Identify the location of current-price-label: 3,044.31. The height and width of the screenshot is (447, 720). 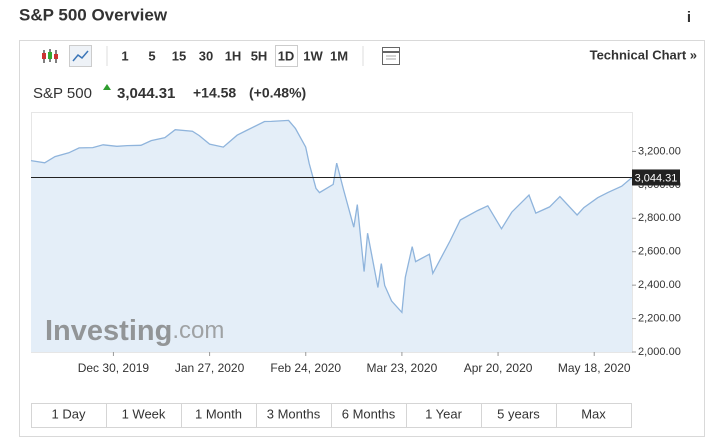
(656, 178).